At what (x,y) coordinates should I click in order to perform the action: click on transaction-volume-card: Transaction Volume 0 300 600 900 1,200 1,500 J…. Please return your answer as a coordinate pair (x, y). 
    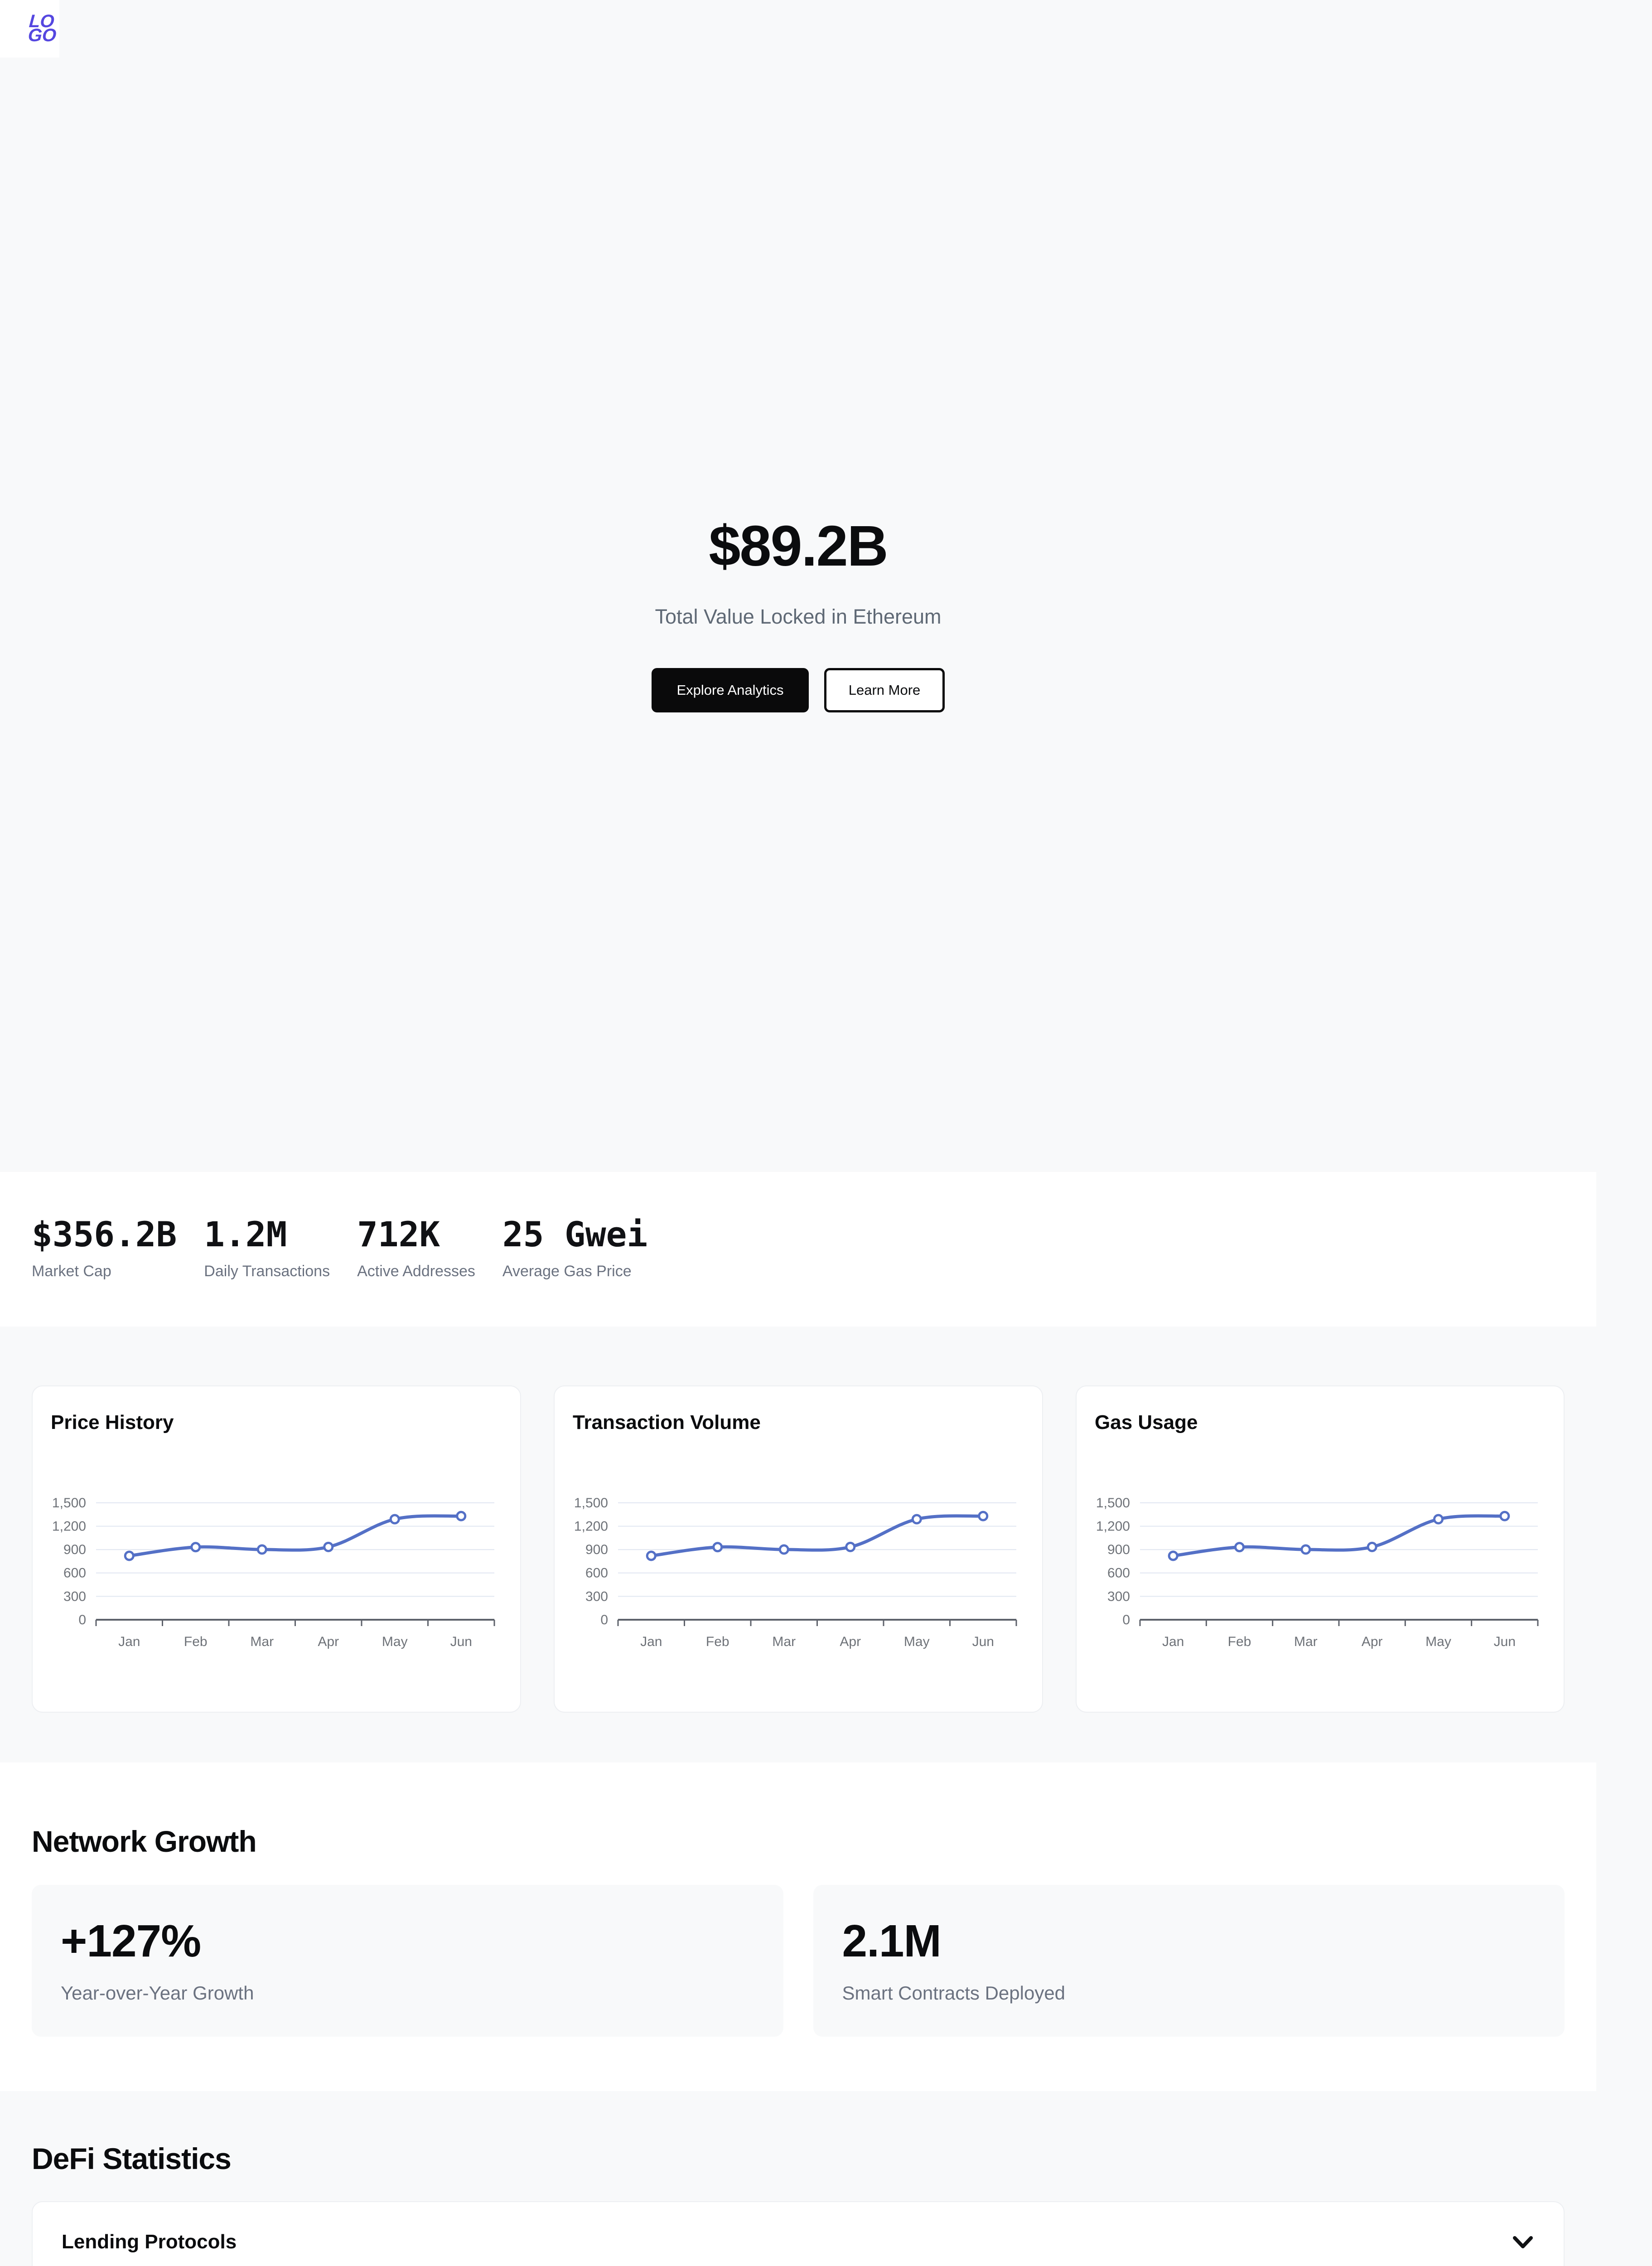
    Looking at the image, I should click on (798, 1549).